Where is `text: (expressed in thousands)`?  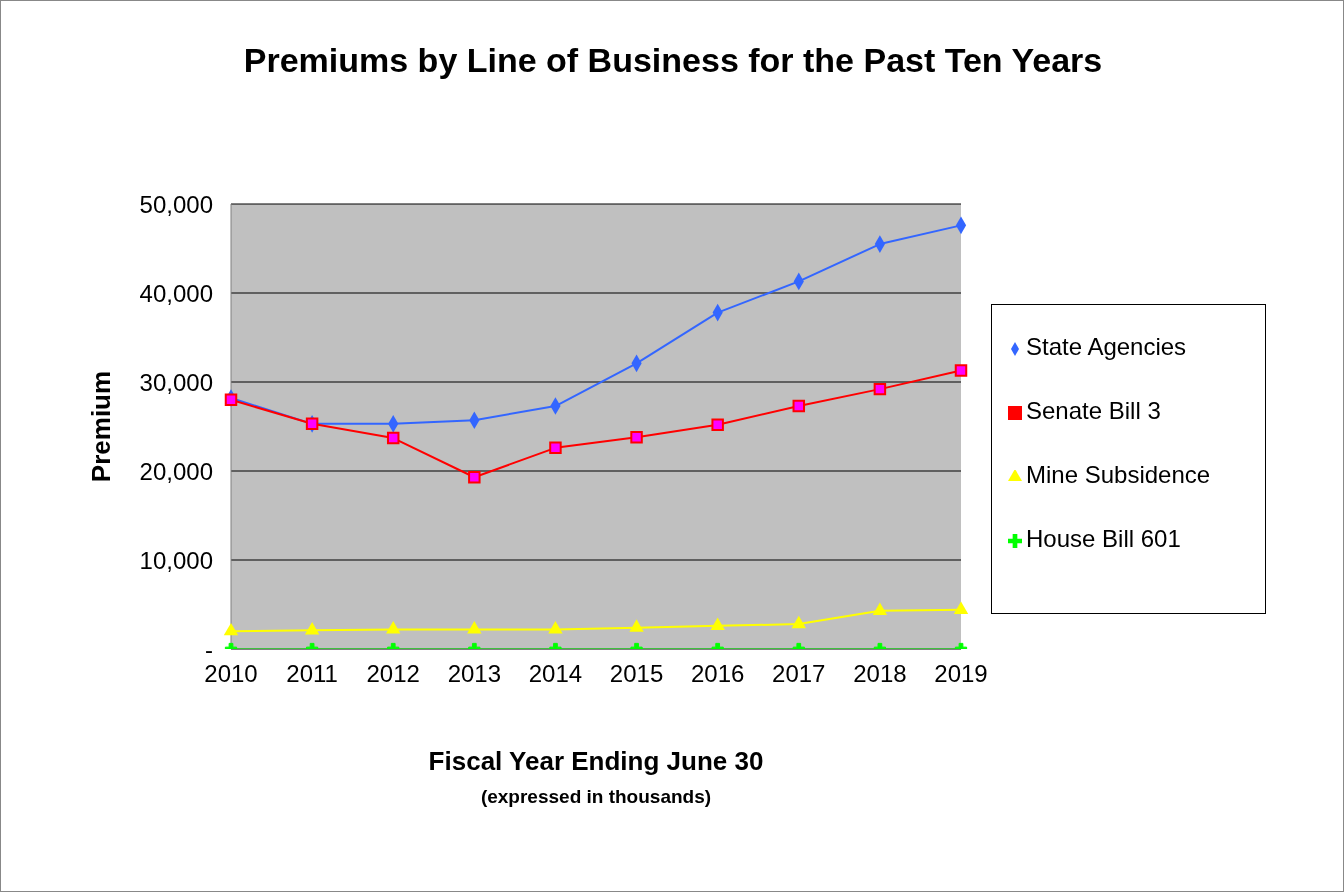
text: (expressed in thousands) is located at coordinates (596, 797).